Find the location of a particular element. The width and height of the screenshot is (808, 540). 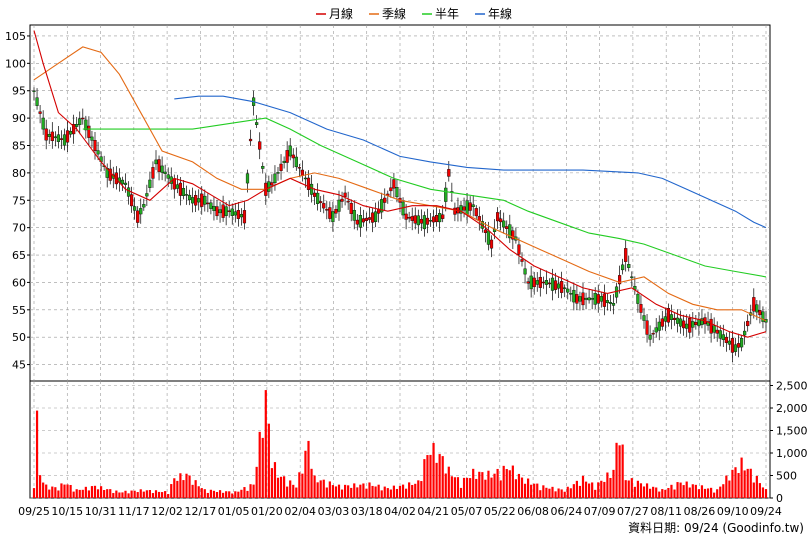

legend-label-2: 半年 is located at coordinates (447, 14).